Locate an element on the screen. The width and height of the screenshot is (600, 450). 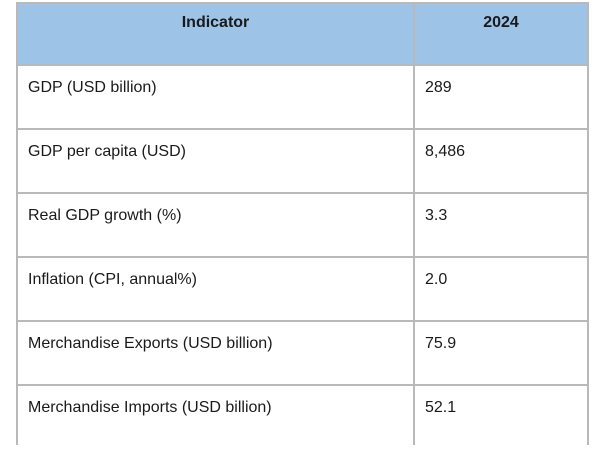
indicator-cell: Inflation (CPI, annual%) is located at coordinates (215, 289).